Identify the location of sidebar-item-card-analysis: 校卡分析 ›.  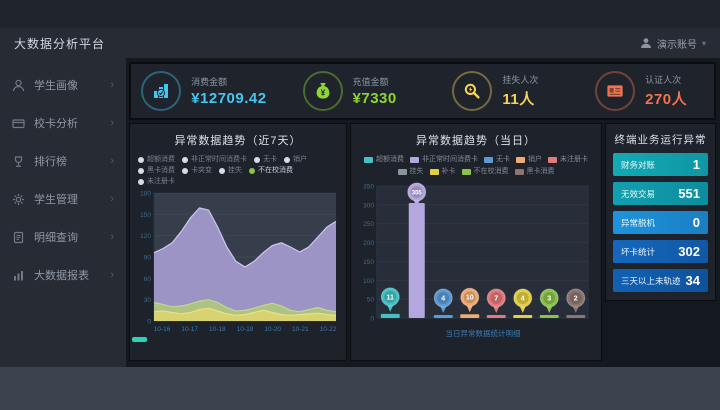
(63, 123).